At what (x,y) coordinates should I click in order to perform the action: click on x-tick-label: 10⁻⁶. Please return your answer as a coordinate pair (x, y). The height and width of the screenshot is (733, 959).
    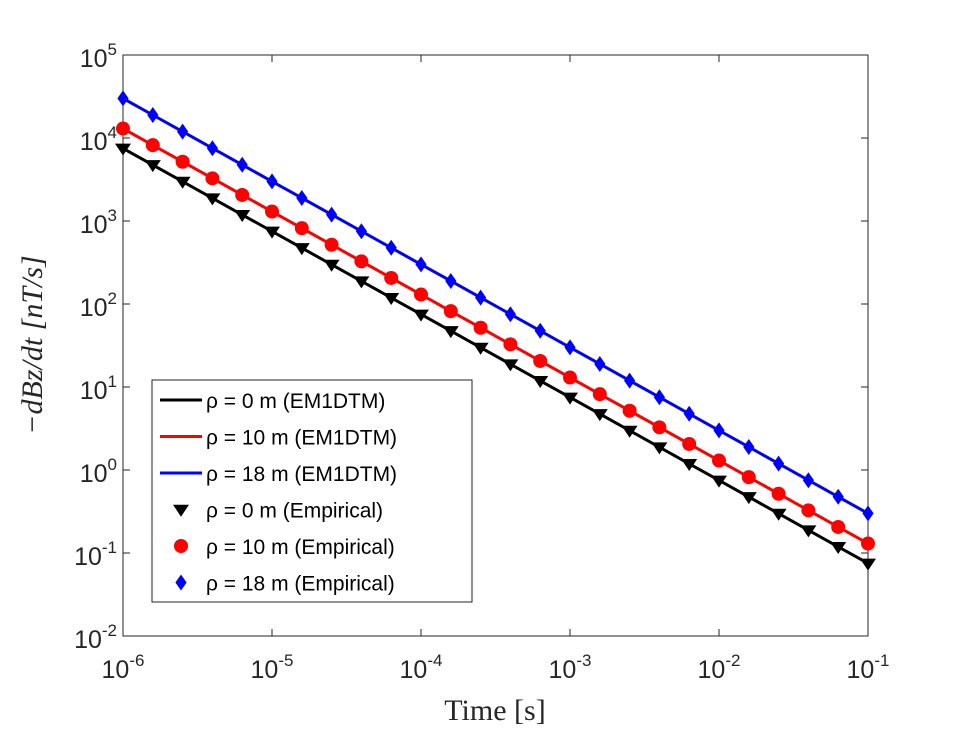
    Looking at the image, I should click on (123, 667).